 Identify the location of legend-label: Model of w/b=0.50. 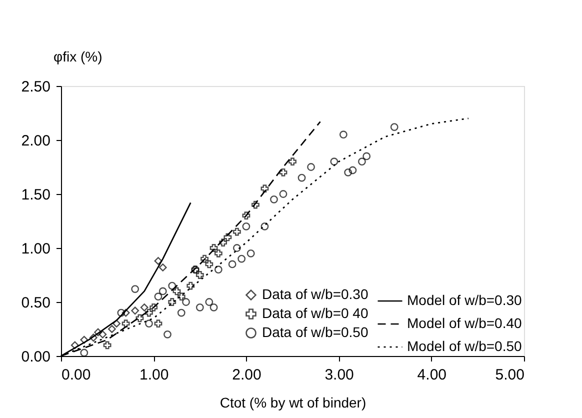
(464, 346).